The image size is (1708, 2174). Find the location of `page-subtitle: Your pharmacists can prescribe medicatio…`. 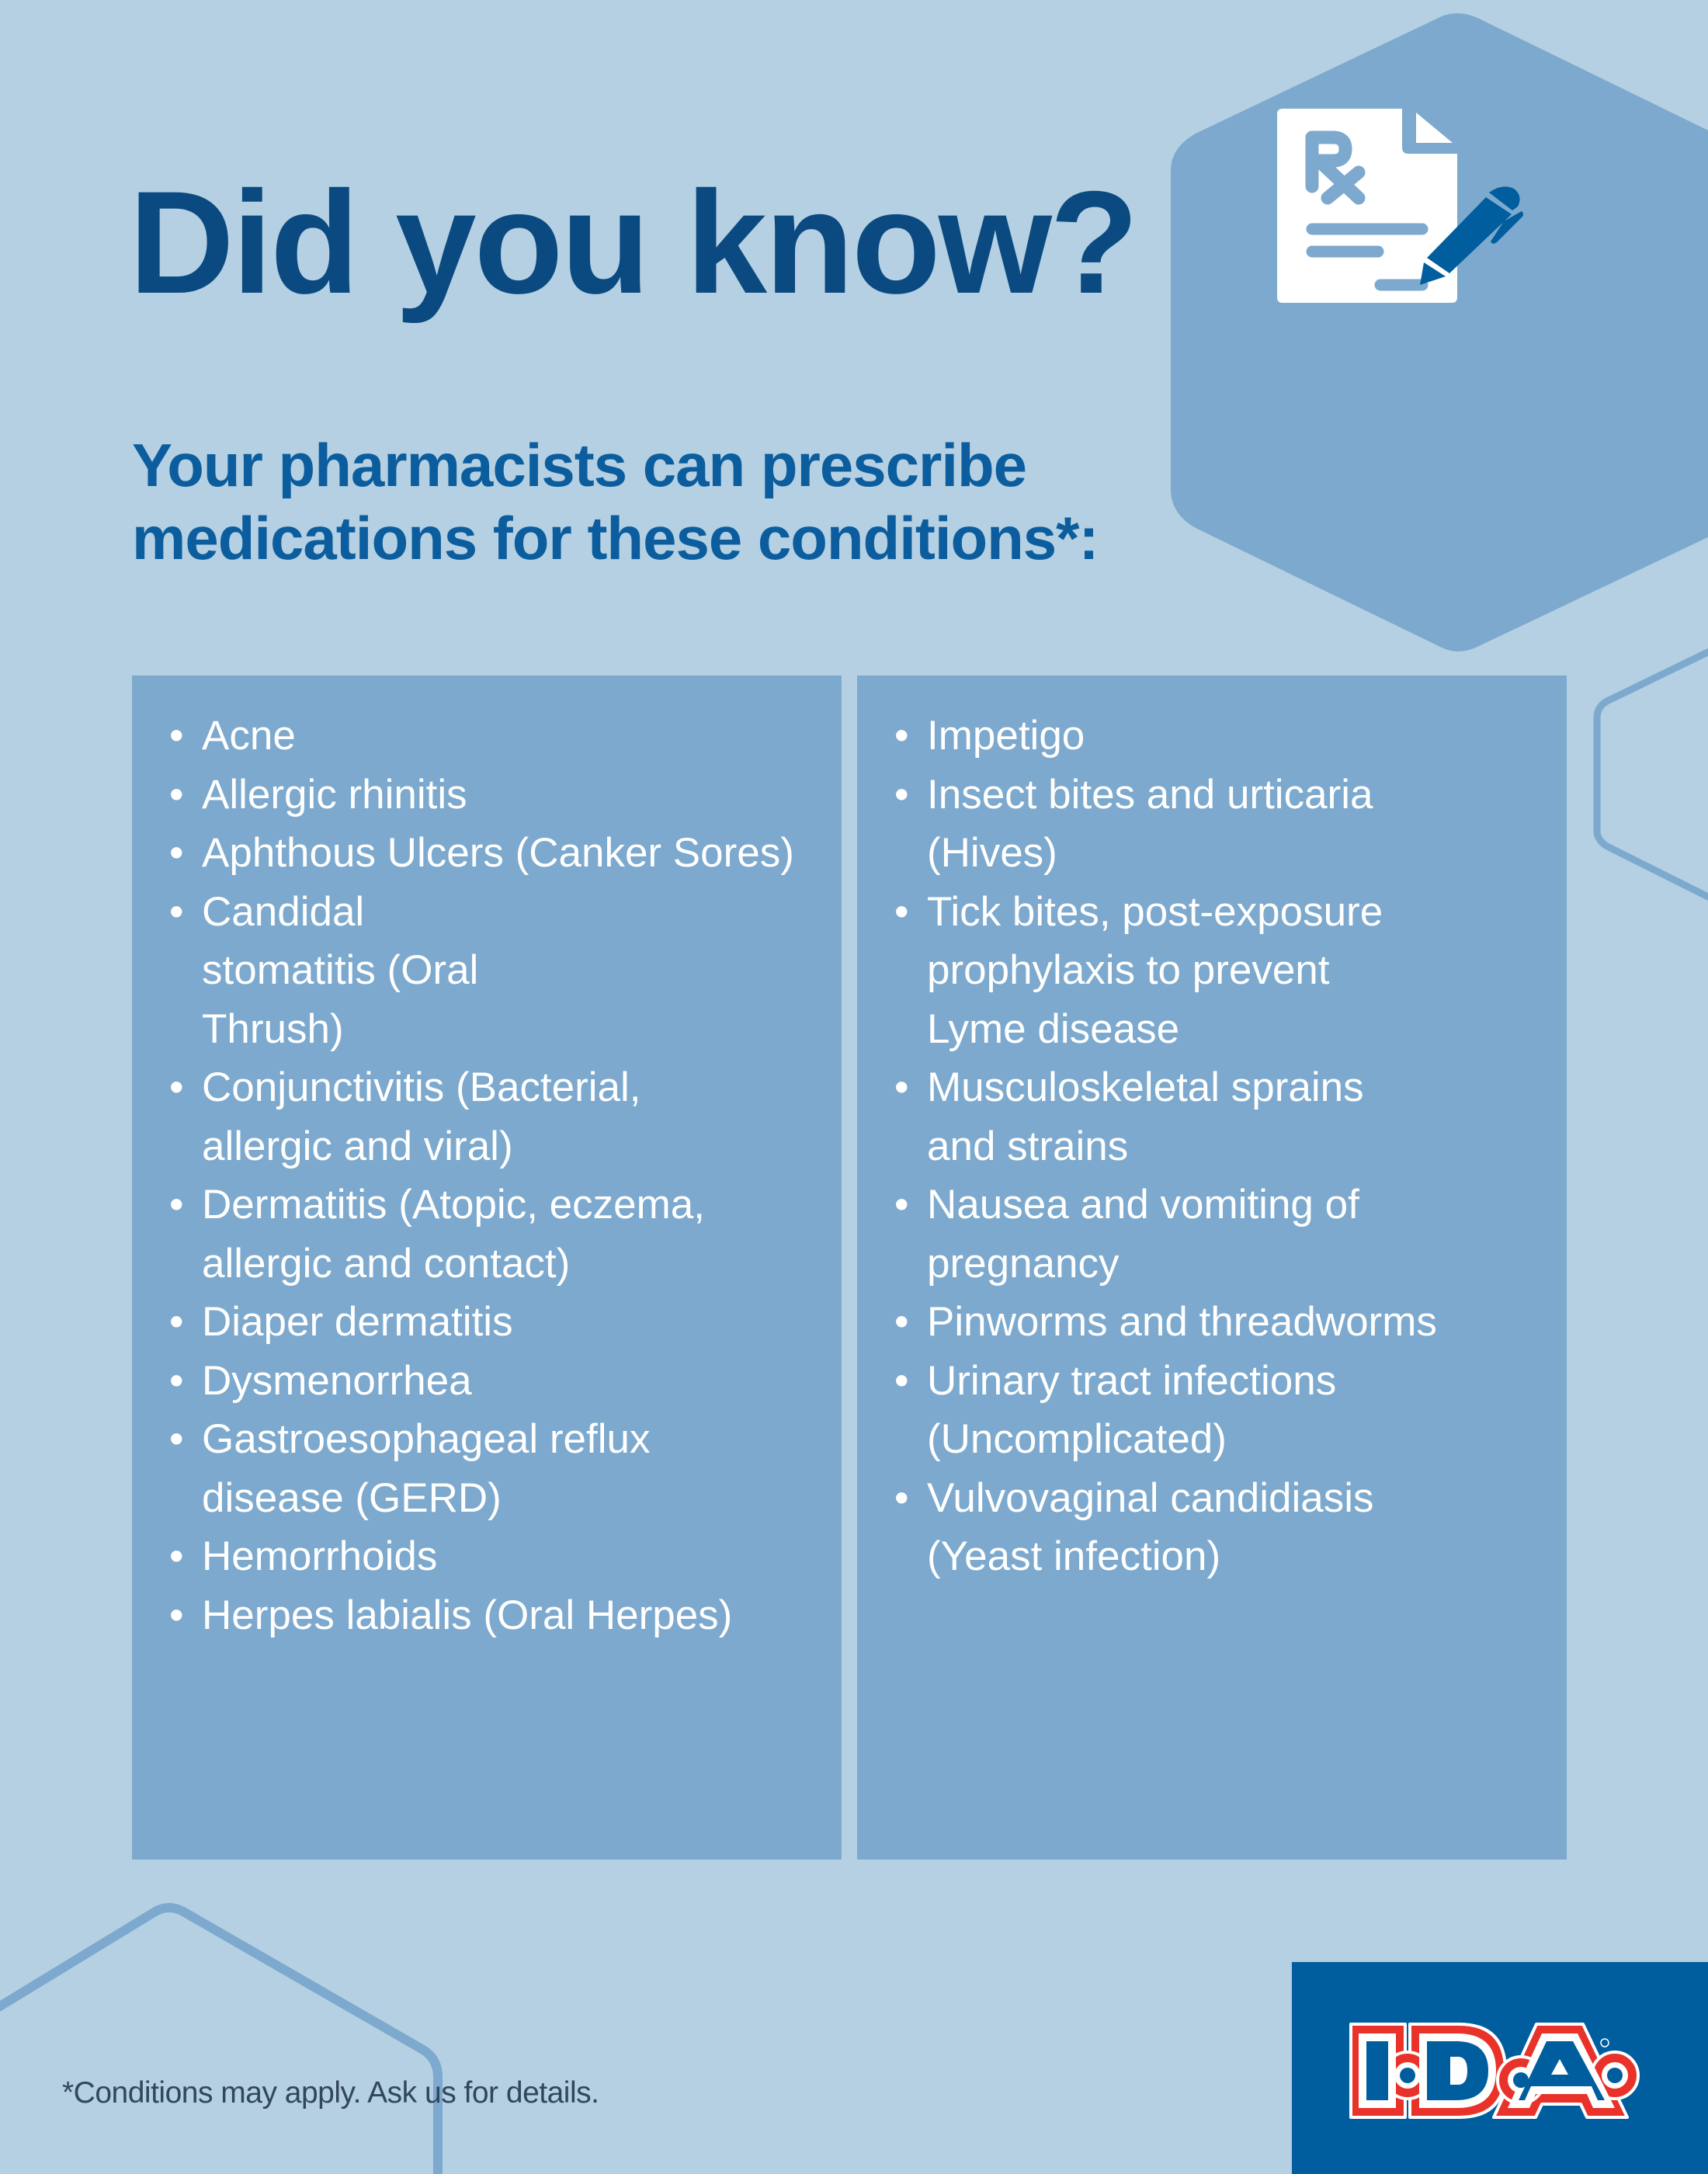

page-subtitle: Your pharmacists can prescribe medicatio… is located at coordinates (615, 502).